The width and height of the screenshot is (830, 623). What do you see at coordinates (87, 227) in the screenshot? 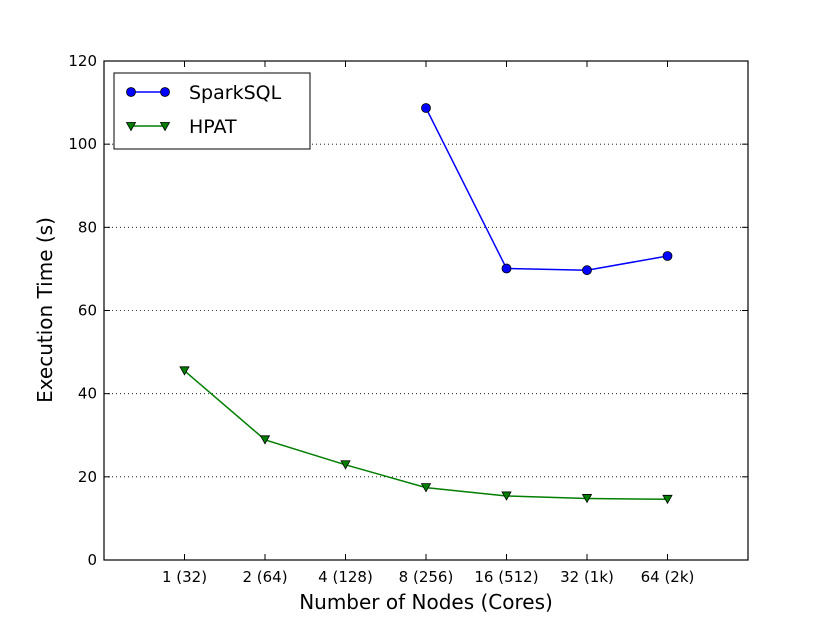
I see `y-tick-label: 80` at bounding box center [87, 227].